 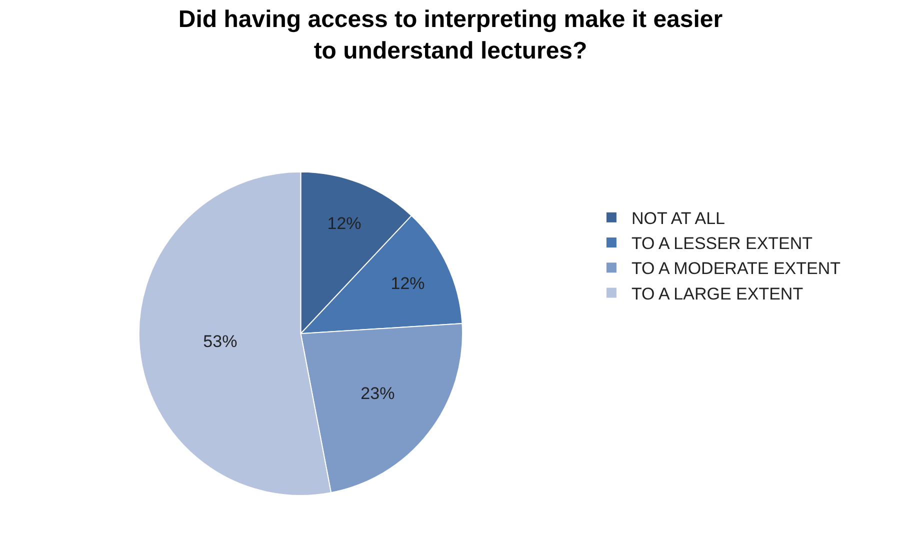 I want to click on chart-title: Did having access to interpreting make it easier to understand lectures?, so click(x=450, y=35).